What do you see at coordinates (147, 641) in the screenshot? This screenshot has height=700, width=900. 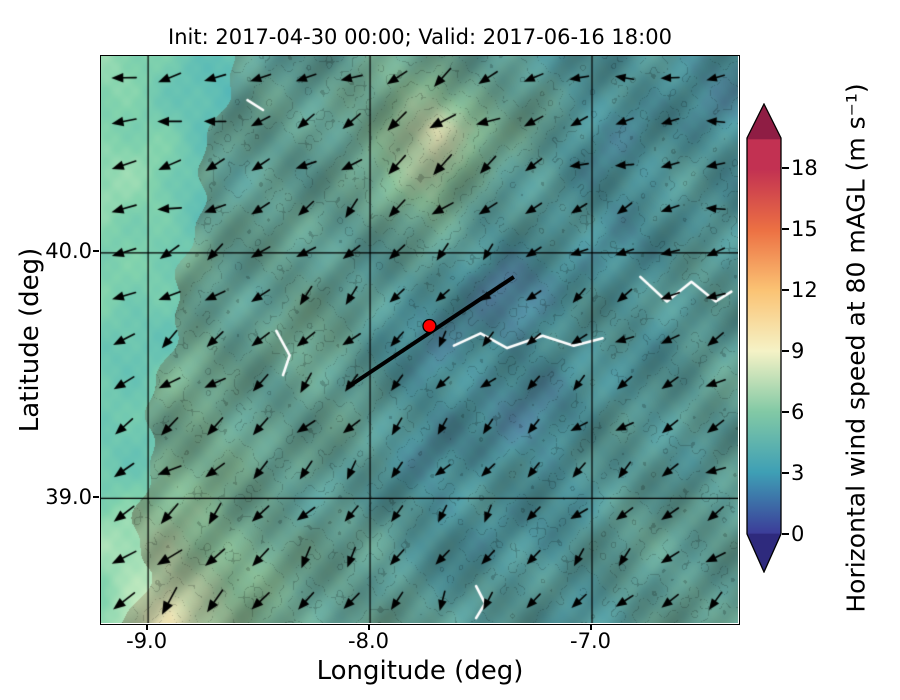 I see `x-tick-label: -9.0` at bounding box center [147, 641].